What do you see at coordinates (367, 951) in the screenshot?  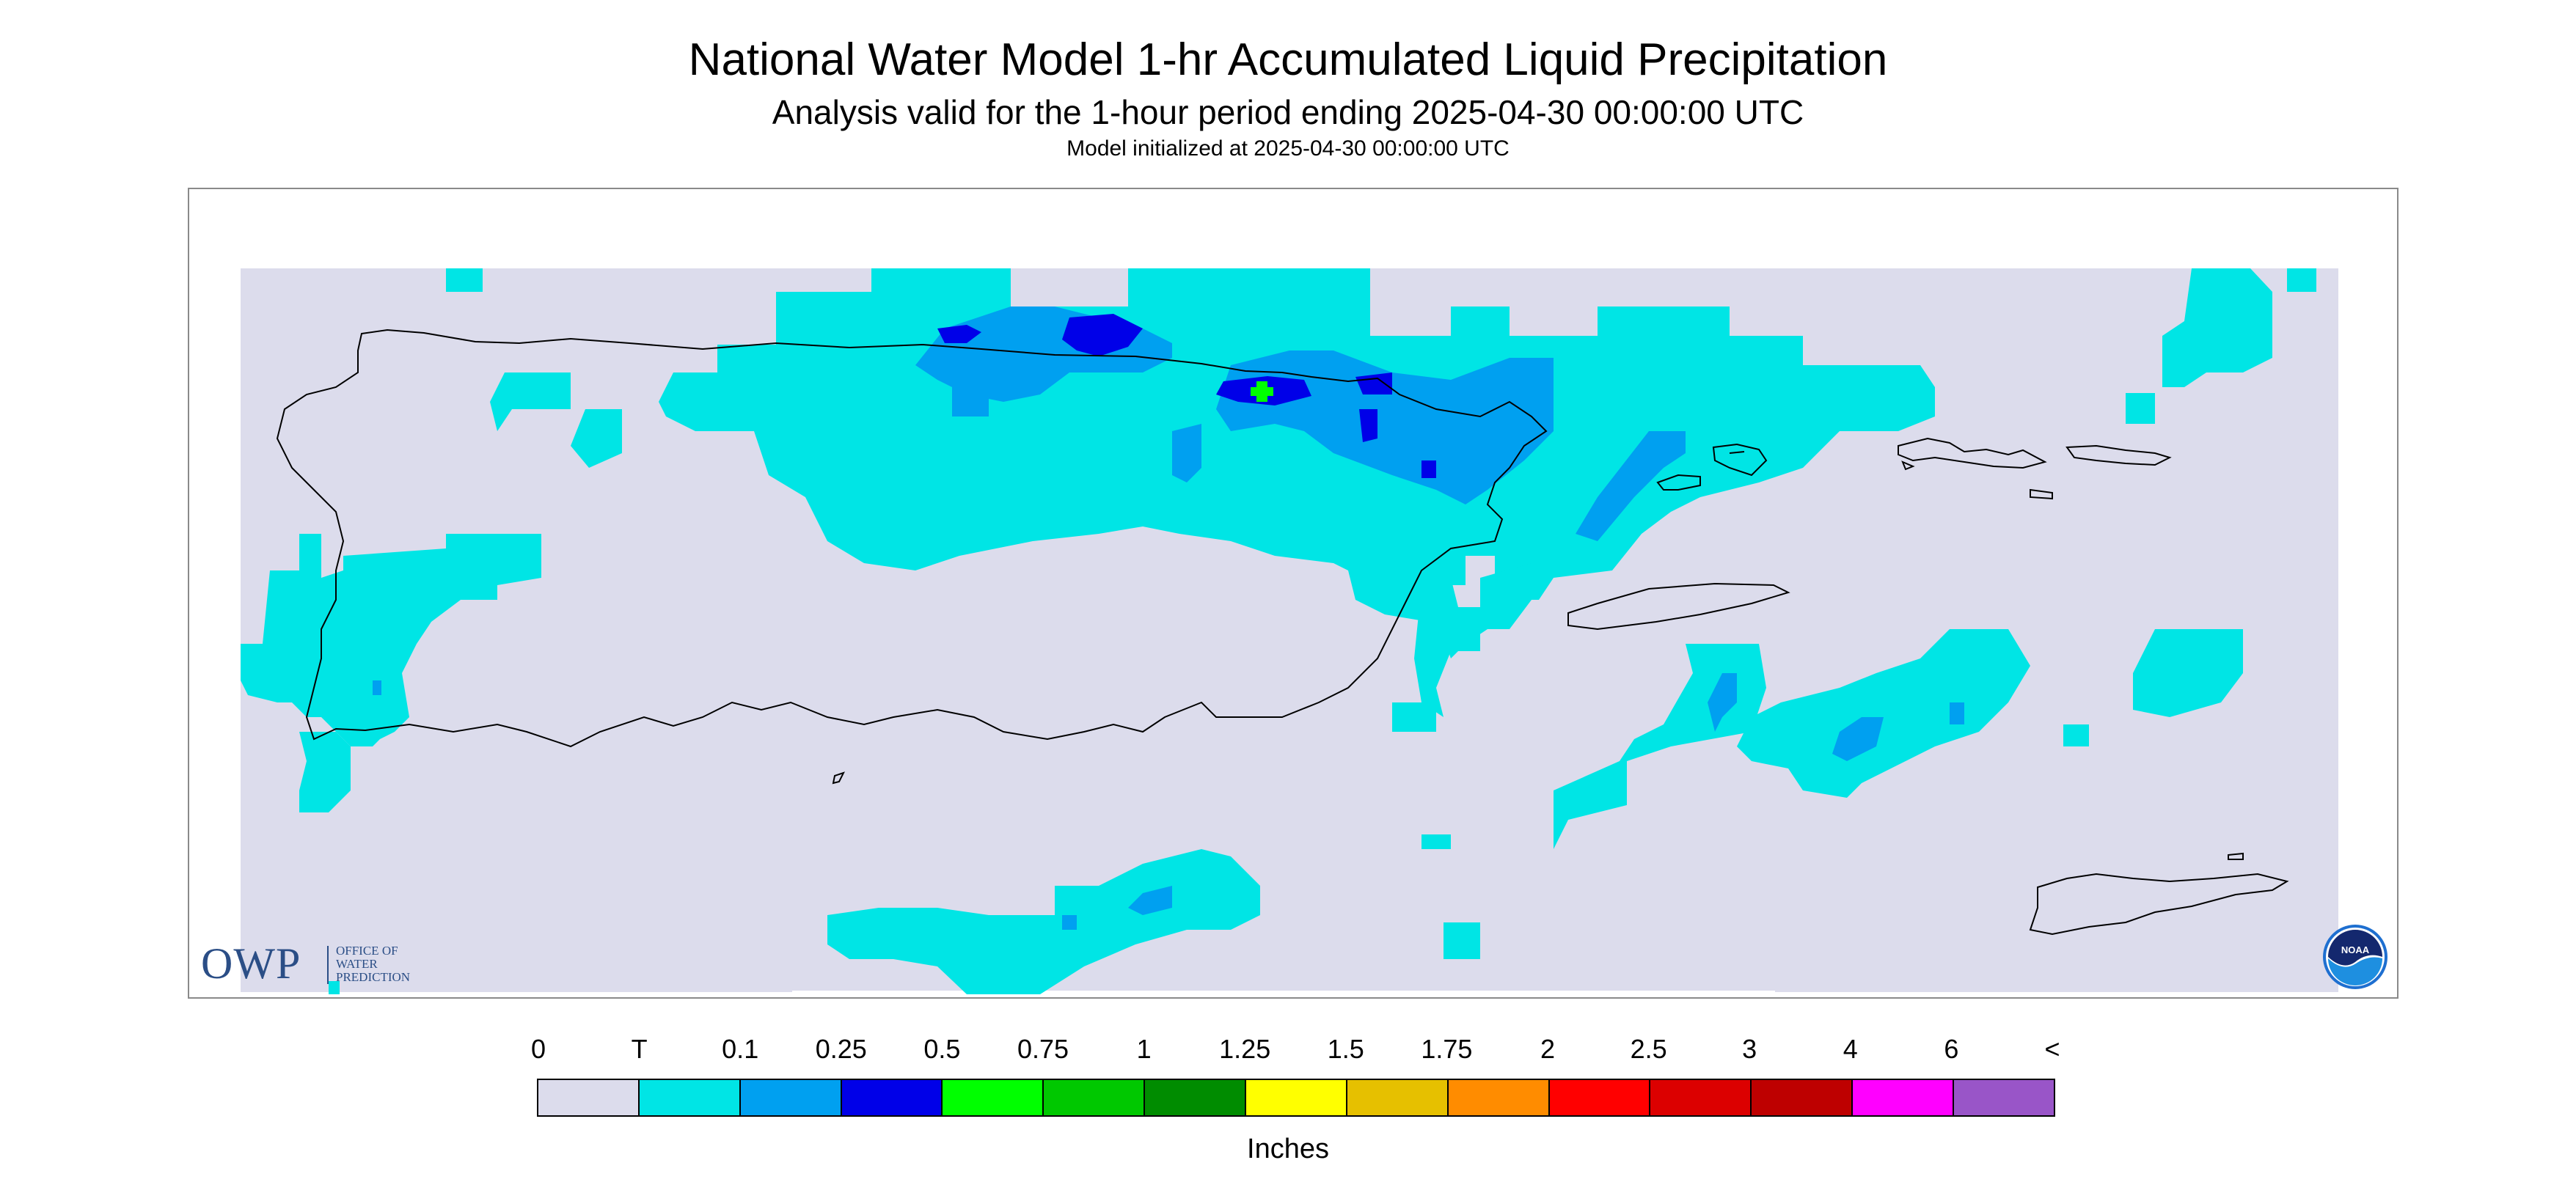 I see `owp-logo-line-1: OFFICE OF` at bounding box center [367, 951].